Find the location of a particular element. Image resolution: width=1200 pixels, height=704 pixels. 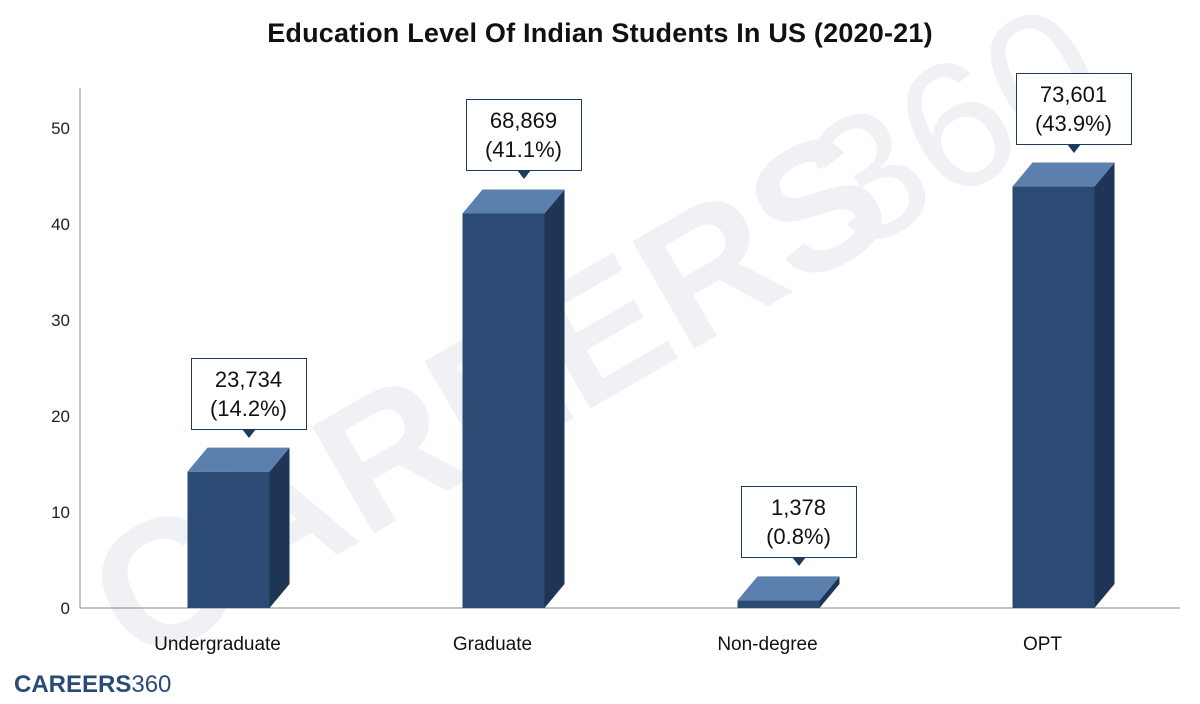

bar-opt is located at coordinates (1063, 385).